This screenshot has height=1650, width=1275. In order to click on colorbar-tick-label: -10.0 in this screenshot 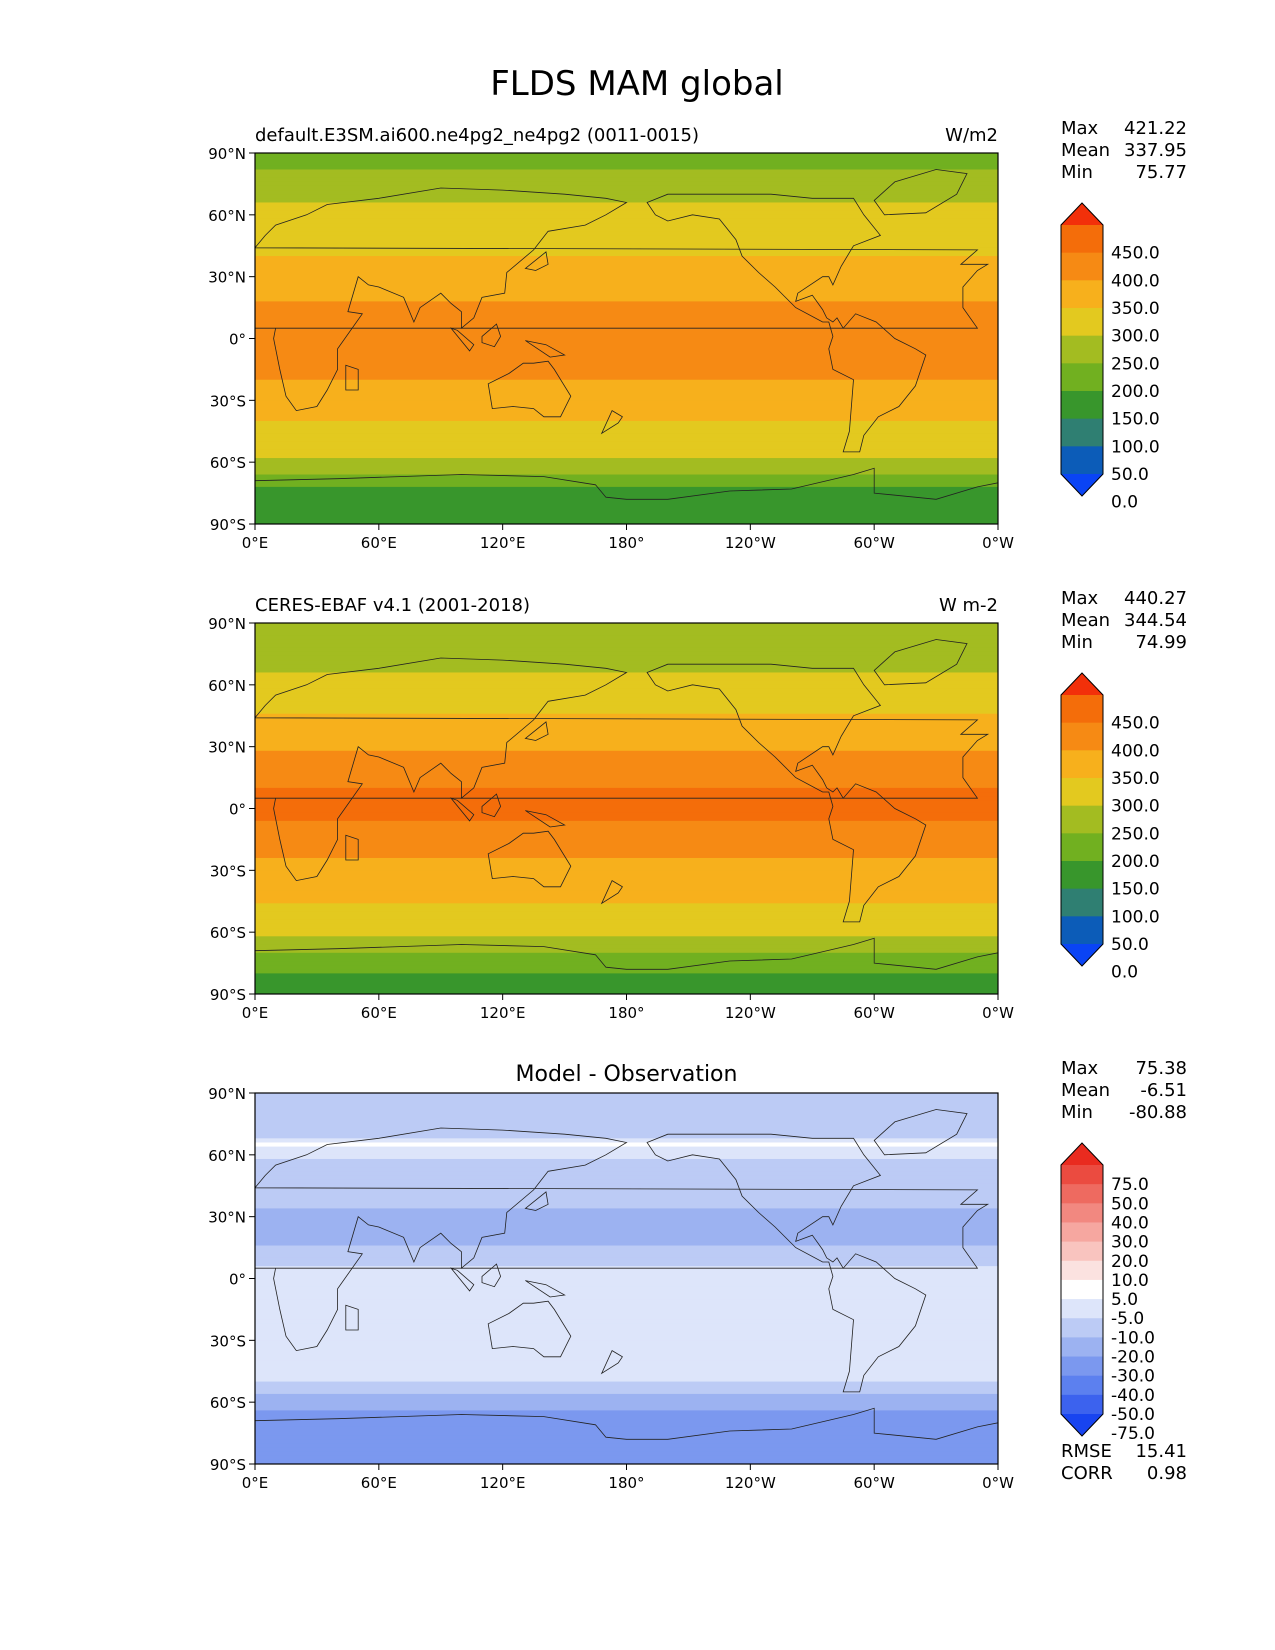, I will do `click(1133, 1338)`.